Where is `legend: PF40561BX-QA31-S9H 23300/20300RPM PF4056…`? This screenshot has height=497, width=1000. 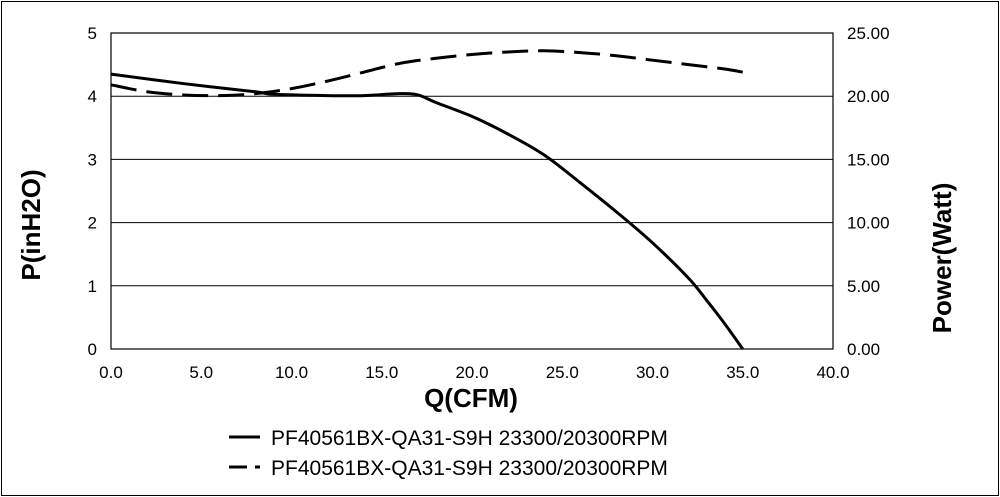 legend: PF40561BX-QA31-S9H 23300/20300RPM PF4056… is located at coordinates (448, 453).